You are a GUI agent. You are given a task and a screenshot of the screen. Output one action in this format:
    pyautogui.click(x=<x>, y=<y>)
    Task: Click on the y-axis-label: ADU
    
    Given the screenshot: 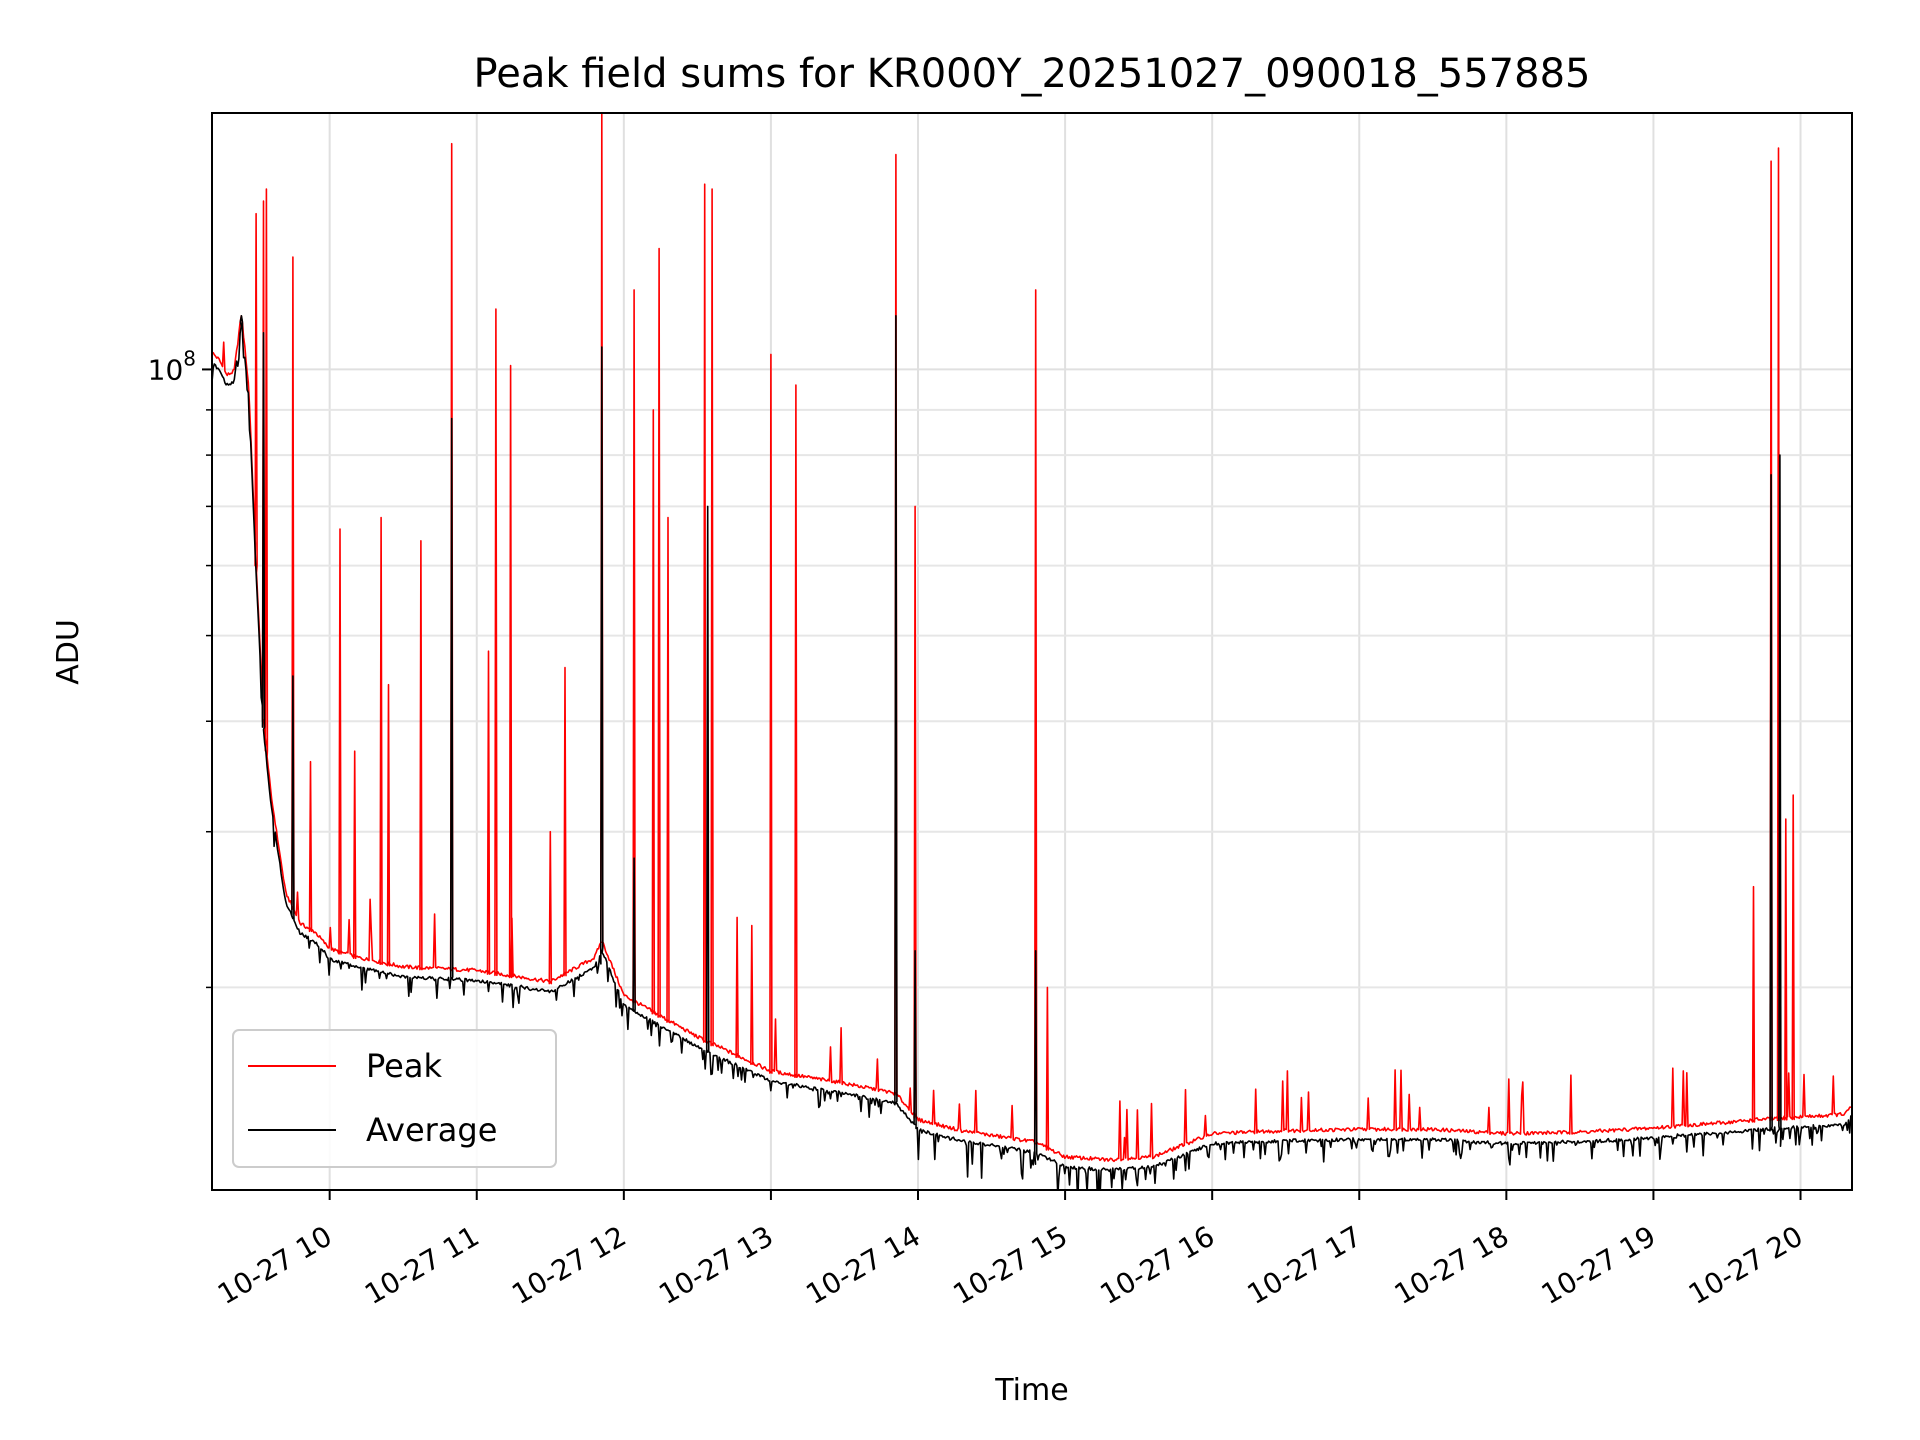 What is the action you would take?
    pyautogui.click(x=68, y=652)
    